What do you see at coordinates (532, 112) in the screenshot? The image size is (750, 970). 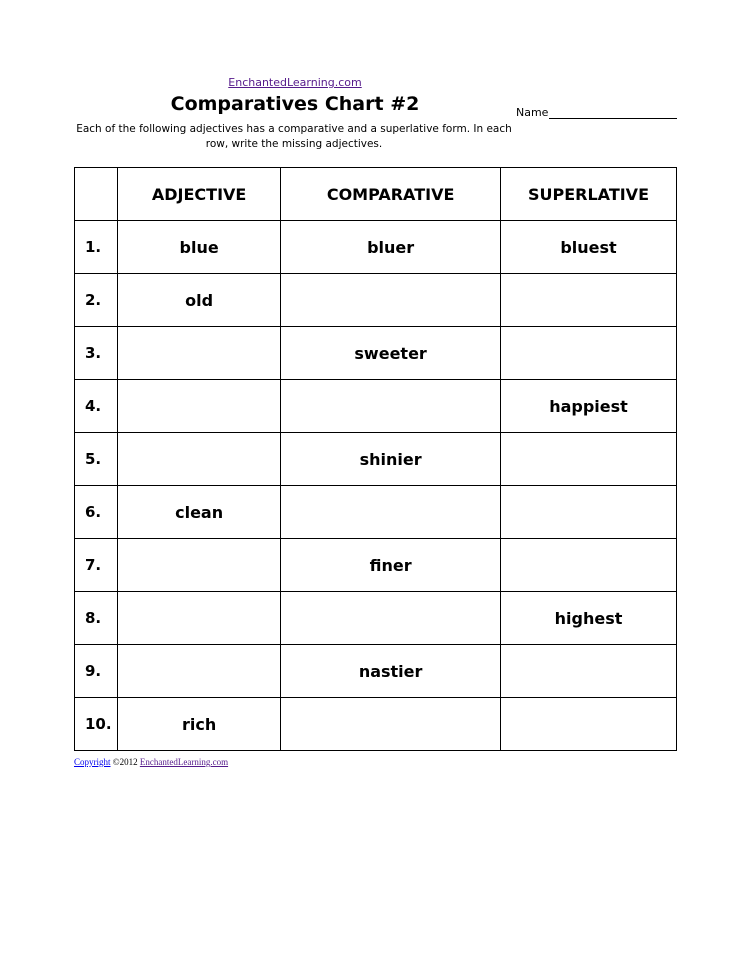 I see `name-label: Name` at bounding box center [532, 112].